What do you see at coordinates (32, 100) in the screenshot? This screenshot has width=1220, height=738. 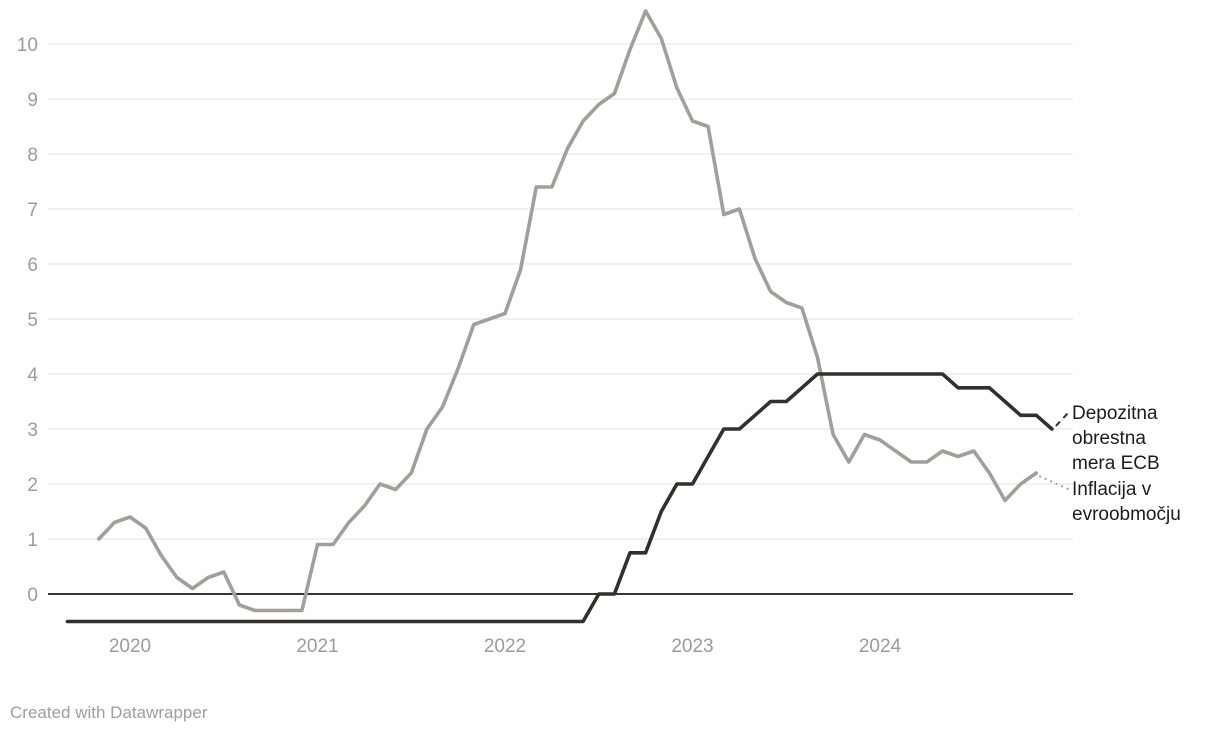 I see `y-axis-label-9: 9` at bounding box center [32, 100].